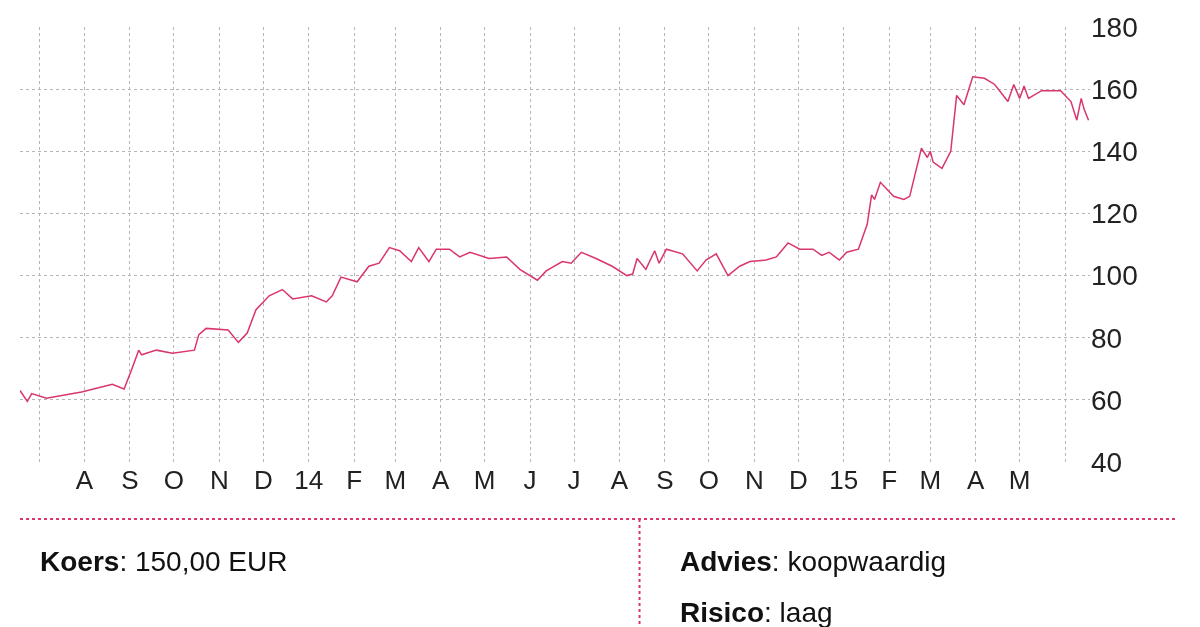  Describe the element at coordinates (309, 480) in the screenshot. I see `x-tick-label: 14` at that location.